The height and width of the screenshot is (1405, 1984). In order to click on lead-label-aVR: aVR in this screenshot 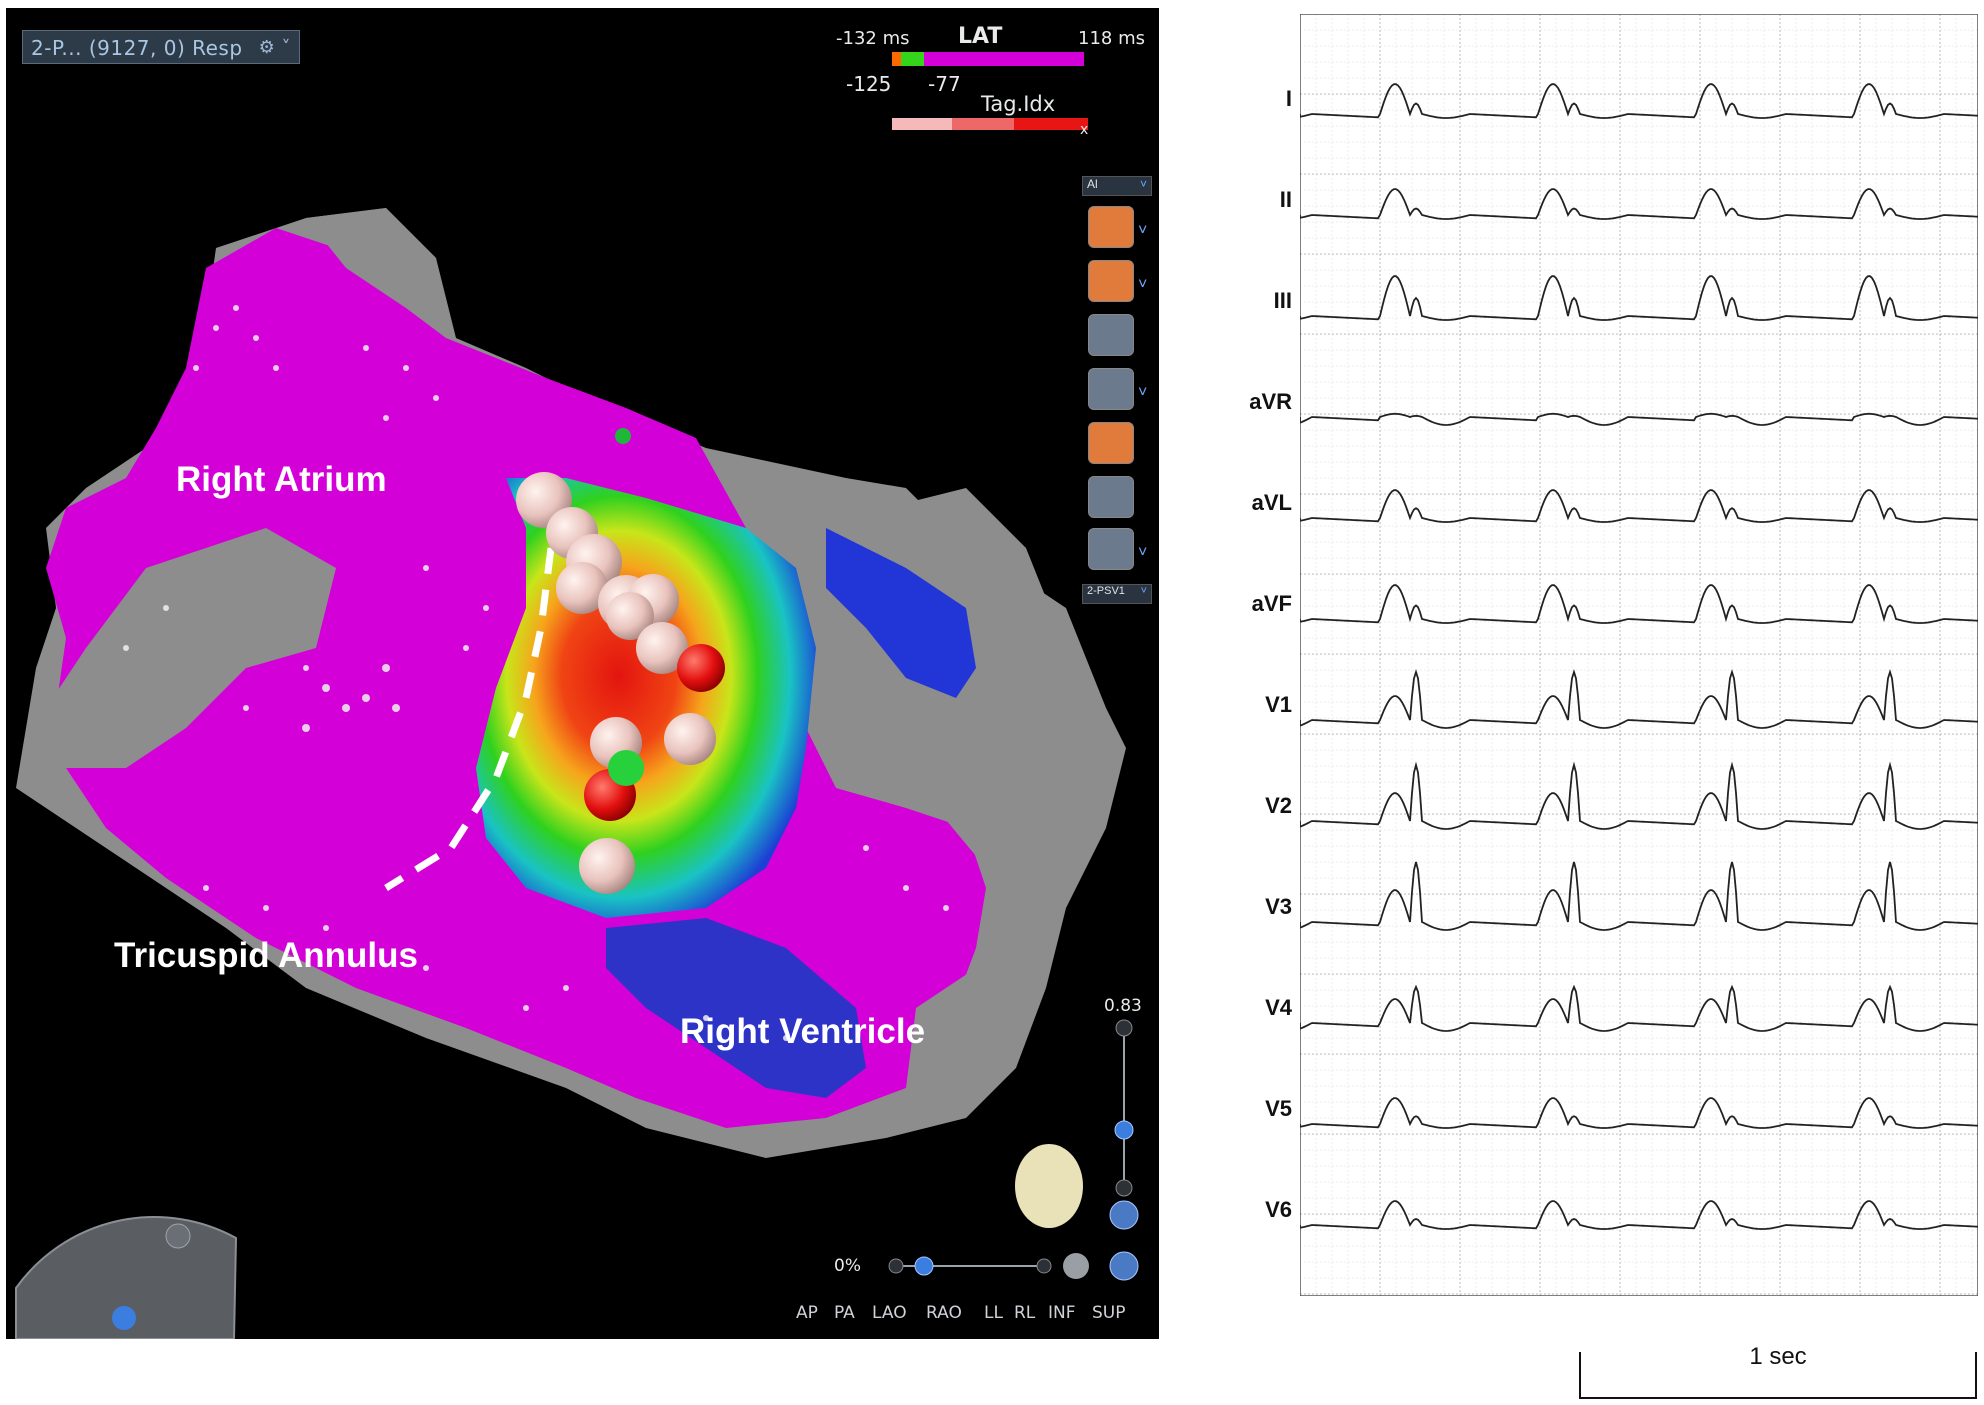, I will do `click(1270, 401)`.